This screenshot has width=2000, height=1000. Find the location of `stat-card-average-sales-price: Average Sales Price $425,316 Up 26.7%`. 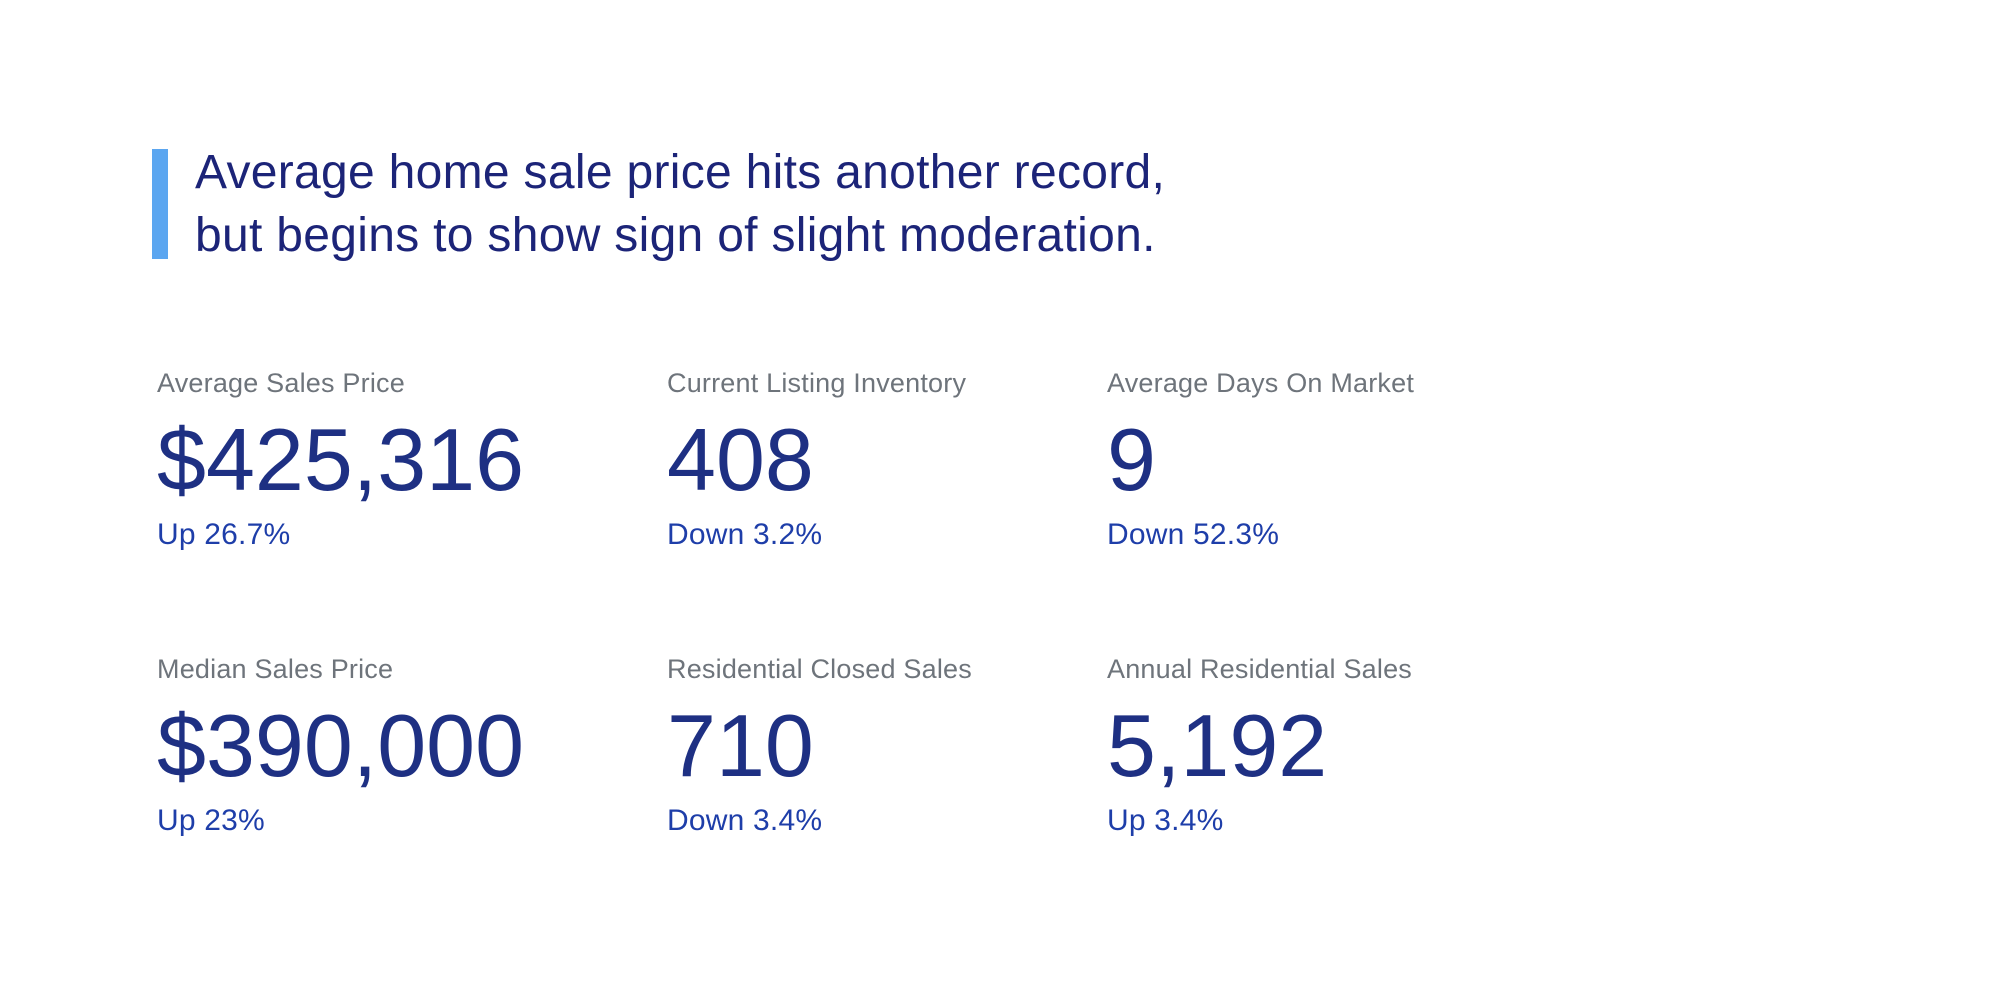

stat-card-average-sales-price: Average Sales Price $425,316 Up 26.7% is located at coordinates (412, 460).